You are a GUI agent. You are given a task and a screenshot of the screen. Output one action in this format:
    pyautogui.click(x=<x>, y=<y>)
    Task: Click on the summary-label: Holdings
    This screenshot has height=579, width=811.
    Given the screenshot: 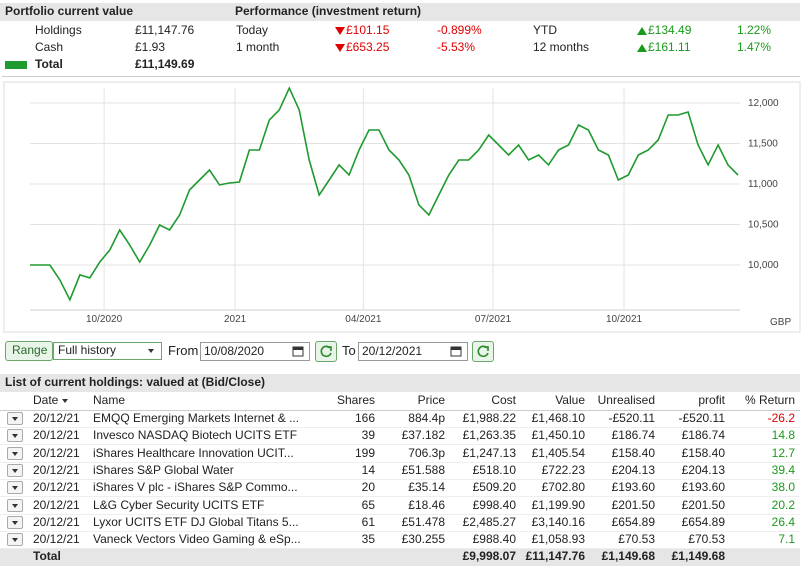 What is the action you would take?
    pyautogui.click(x=58, y=30)
    